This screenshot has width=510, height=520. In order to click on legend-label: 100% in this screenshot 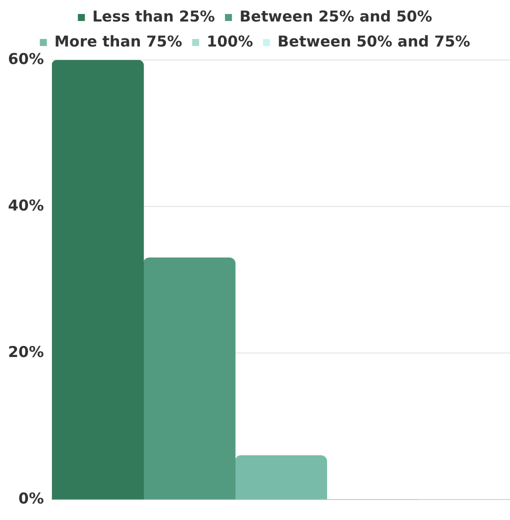, I will do `click(229, 41)`.